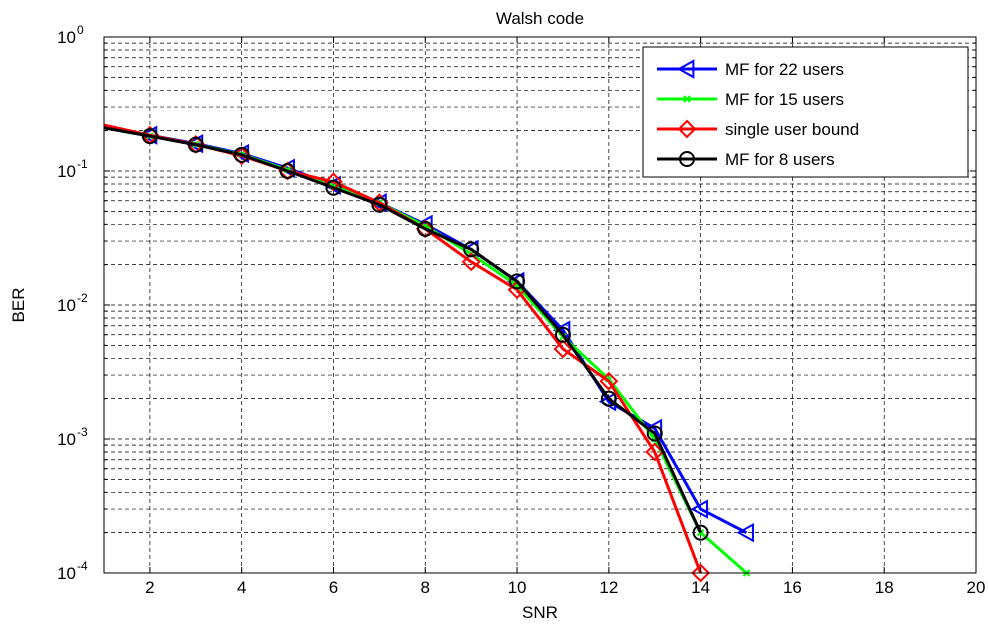 This screenshot has height=626, width=988. I want to click on y-tick-label: 10 -4, so click(72, 571).